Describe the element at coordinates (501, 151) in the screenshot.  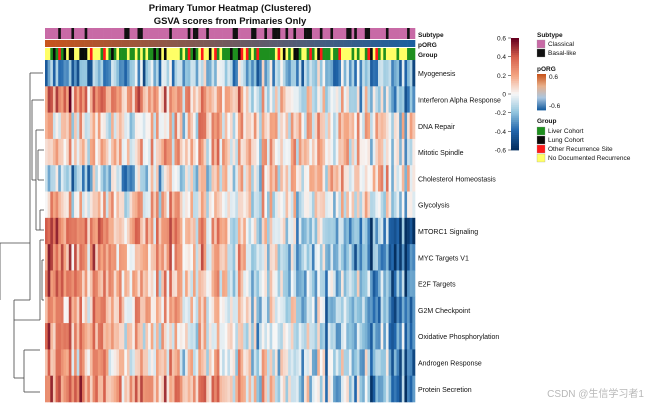
I see `color-scale-tick-label: -0.6` at that location.